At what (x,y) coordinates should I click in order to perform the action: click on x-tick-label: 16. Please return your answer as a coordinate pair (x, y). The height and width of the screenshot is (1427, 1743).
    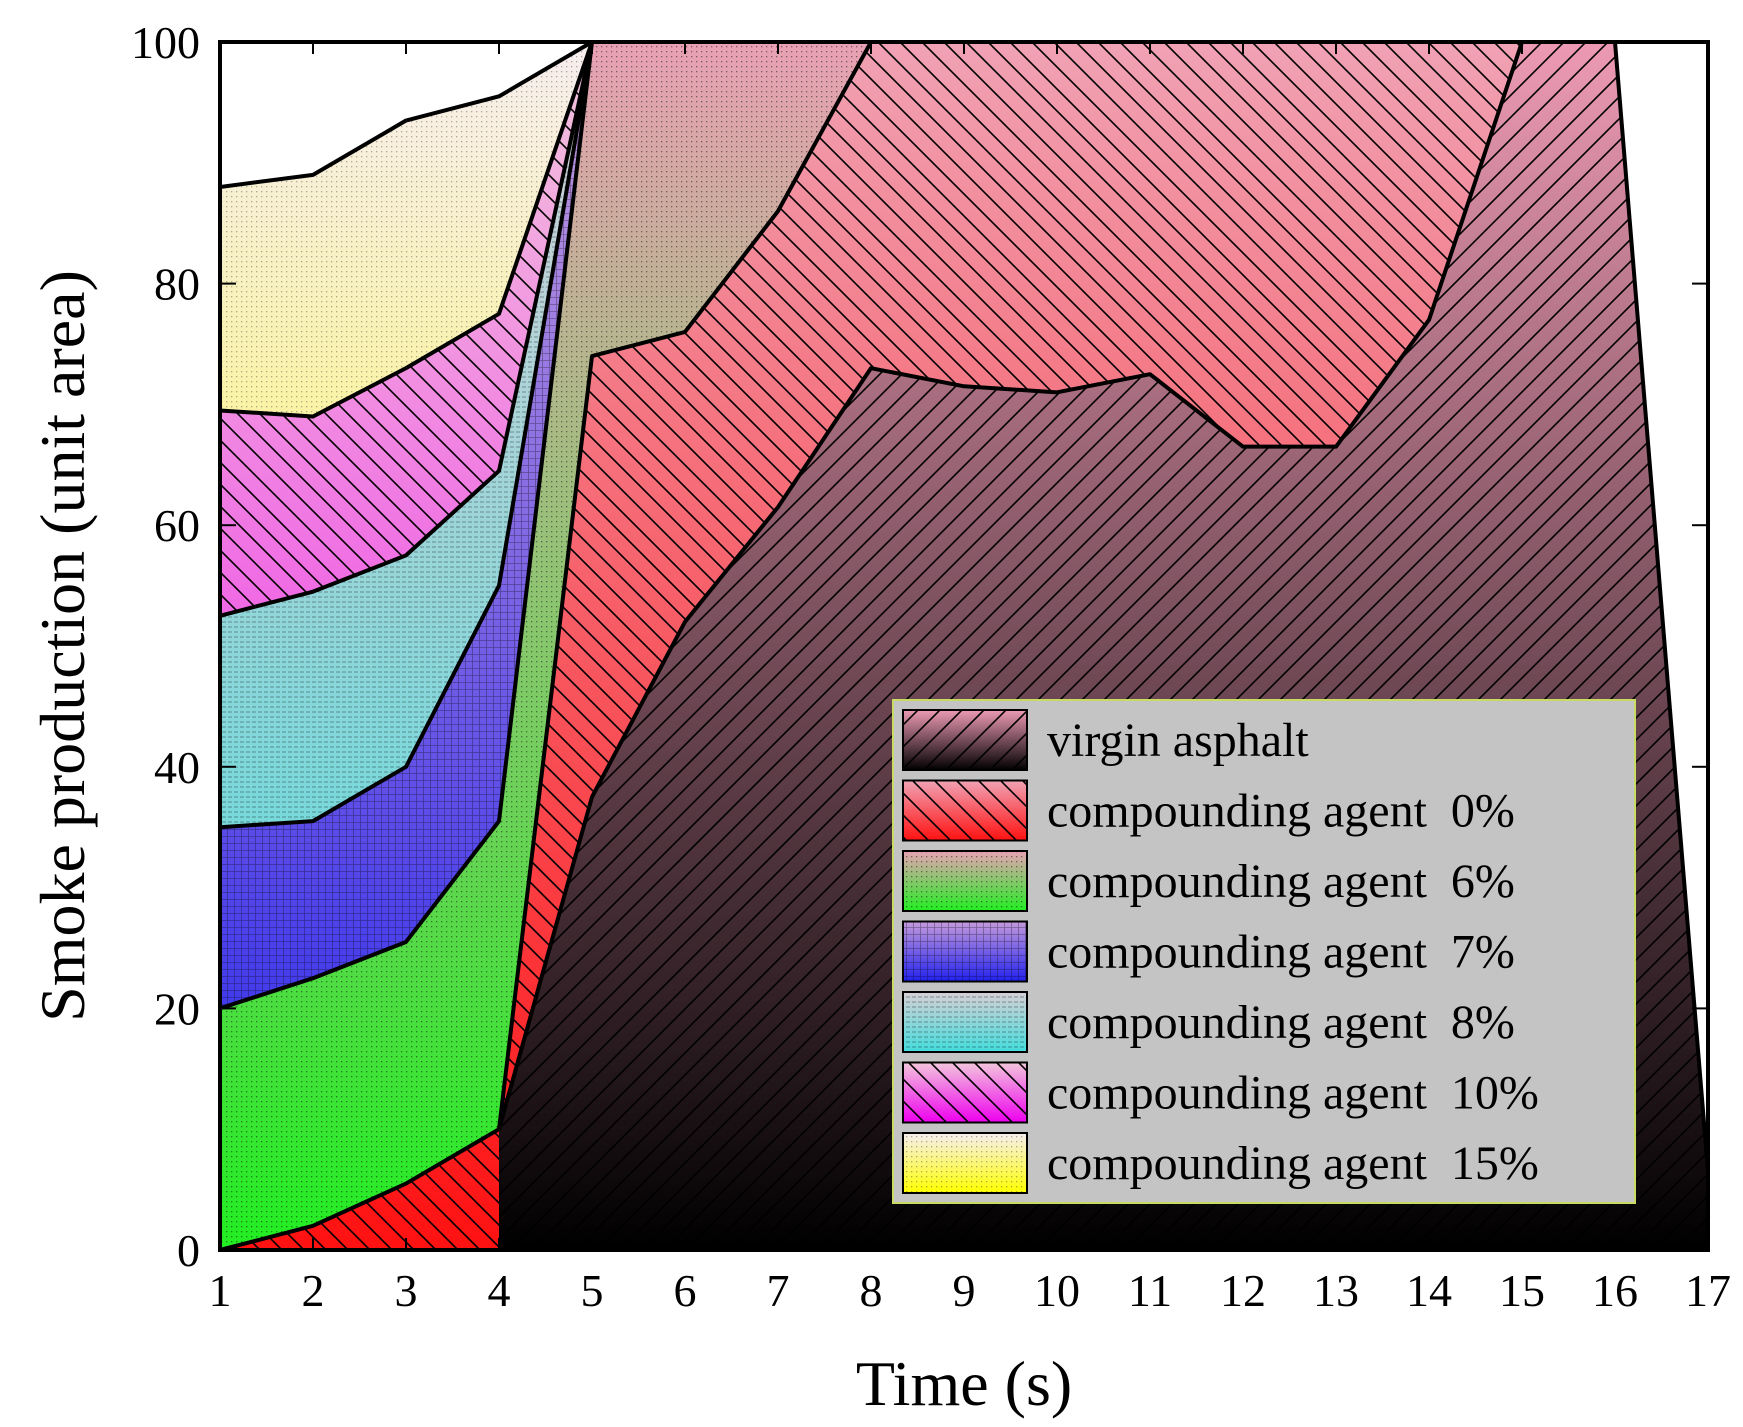
    Looking at the image, I should click on (1615, 1290).